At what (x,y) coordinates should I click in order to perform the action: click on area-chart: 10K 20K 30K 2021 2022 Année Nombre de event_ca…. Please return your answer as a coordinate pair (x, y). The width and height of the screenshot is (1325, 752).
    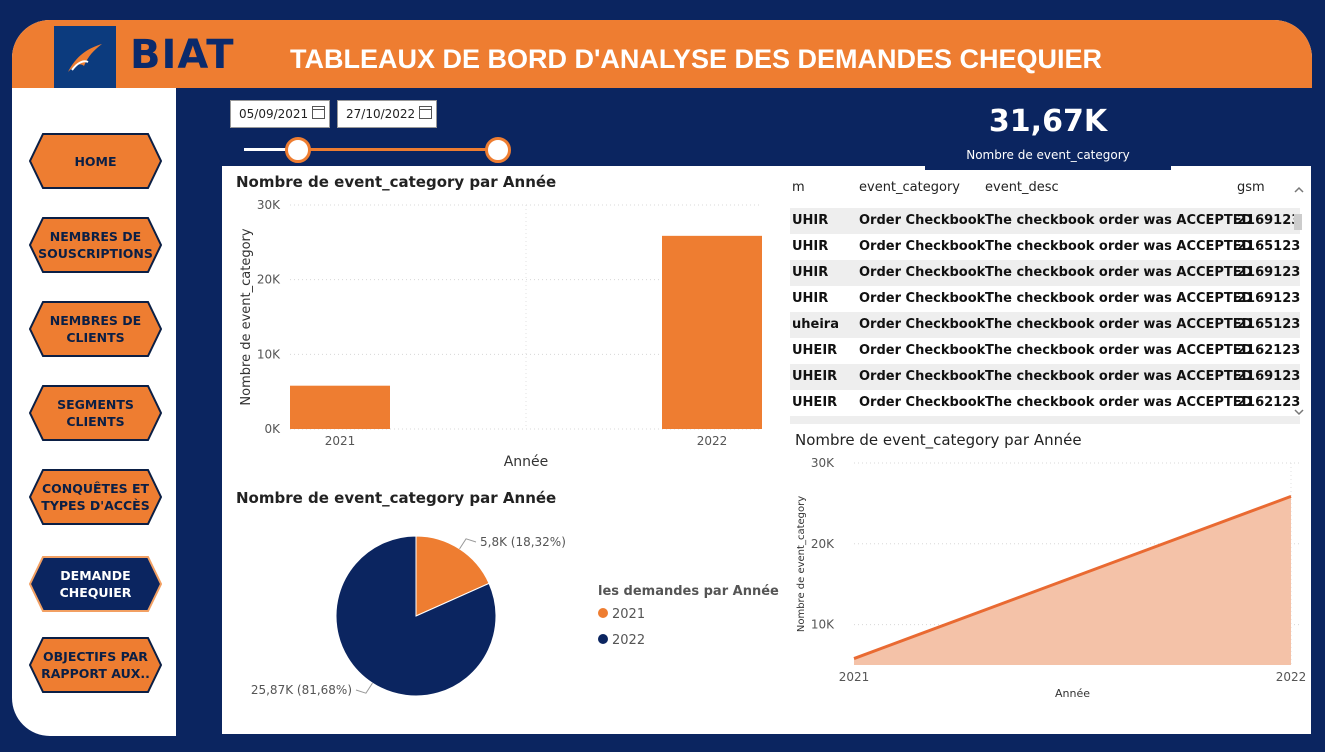
    Looking at the image, I should click on (1051, 578).